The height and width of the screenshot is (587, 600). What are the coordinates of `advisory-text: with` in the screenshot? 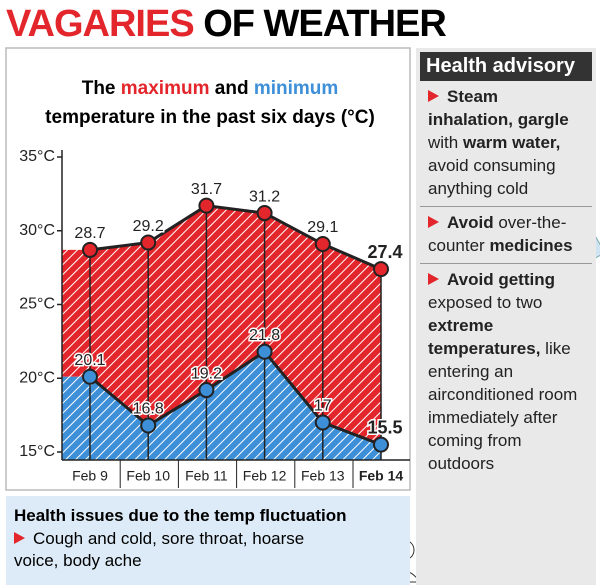 It's located at (443, 142).